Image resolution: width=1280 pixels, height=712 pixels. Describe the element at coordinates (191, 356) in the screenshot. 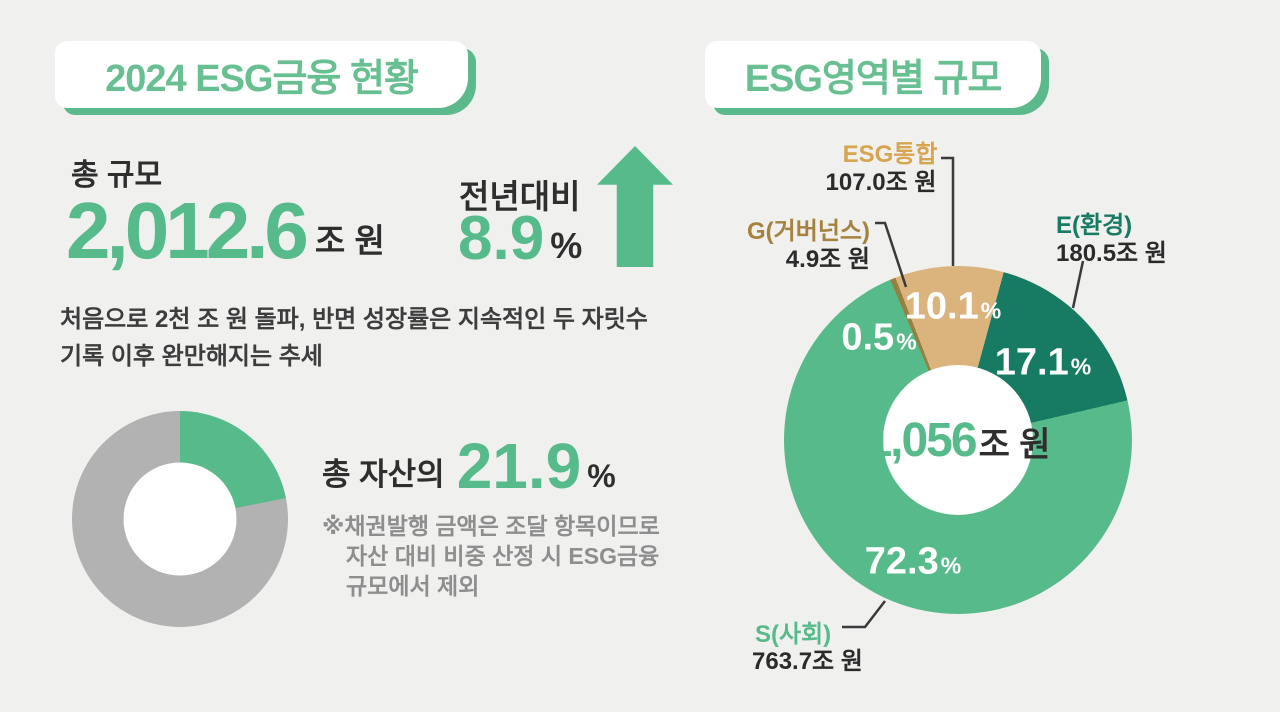

I see `description-line: 기록 이후 완만해지는 추세` at that location.